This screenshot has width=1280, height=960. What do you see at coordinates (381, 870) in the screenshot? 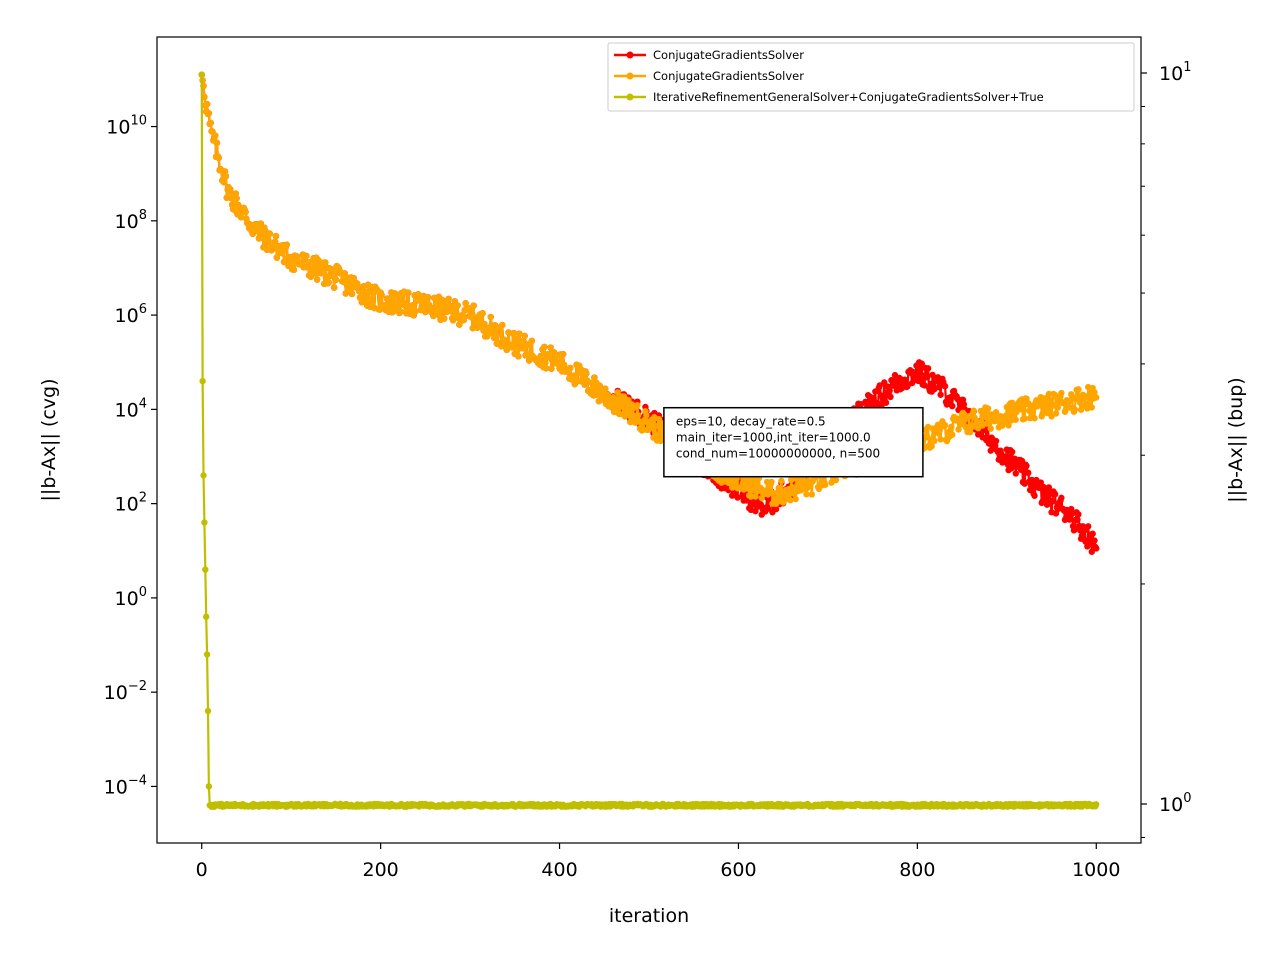
I see `x-tick-label: 200` at bounding box center [381, 870].